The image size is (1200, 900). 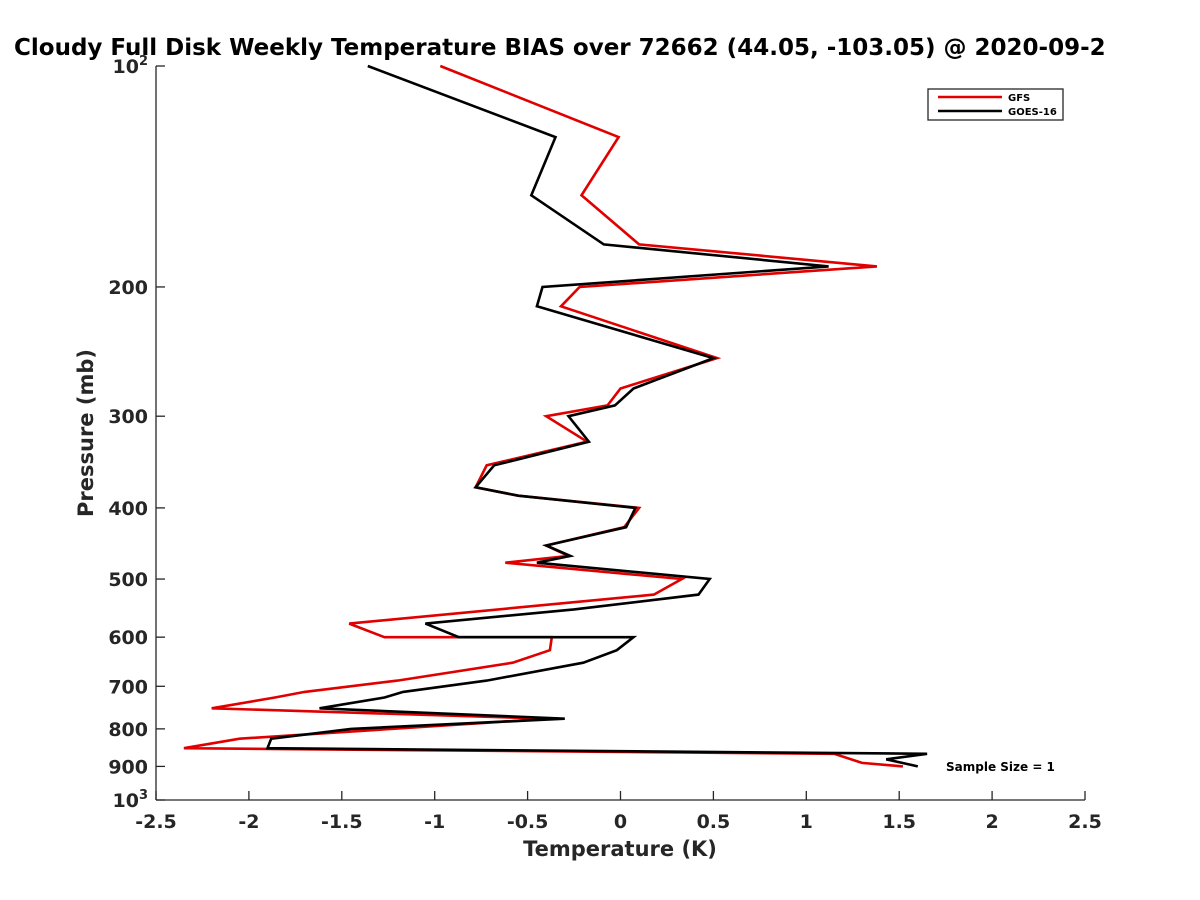 What do you see at coordinates (128, 288) in the screenshot?
I see `y-tick-label: 200` at bounding box center [128, 288].